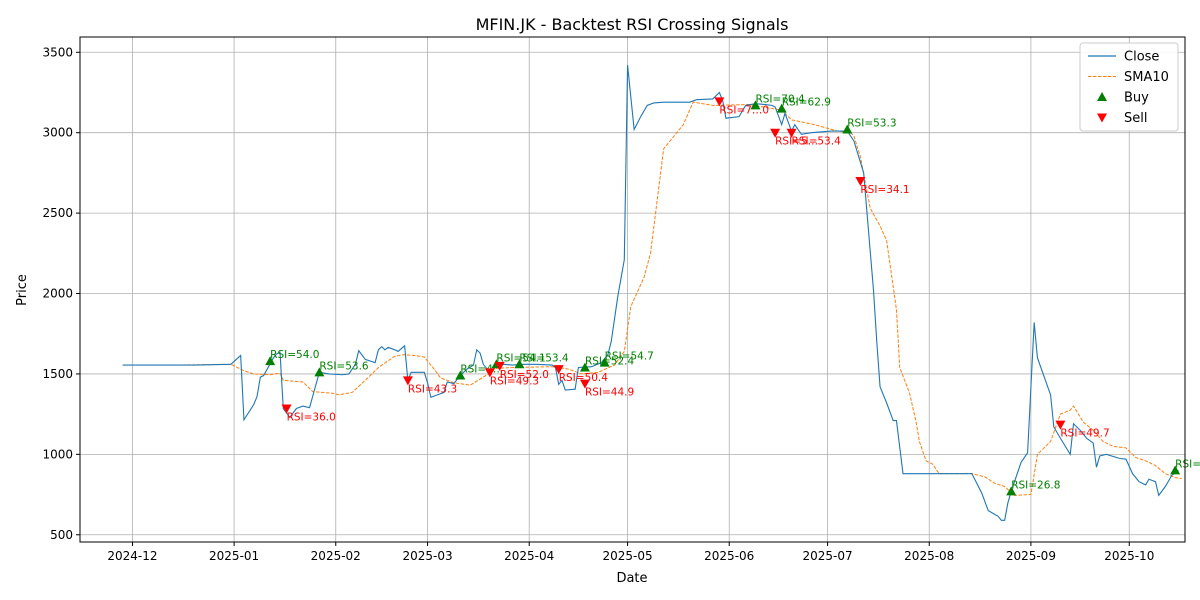  I want to click on x-tick-label: 2025-03, so click(427, 556).